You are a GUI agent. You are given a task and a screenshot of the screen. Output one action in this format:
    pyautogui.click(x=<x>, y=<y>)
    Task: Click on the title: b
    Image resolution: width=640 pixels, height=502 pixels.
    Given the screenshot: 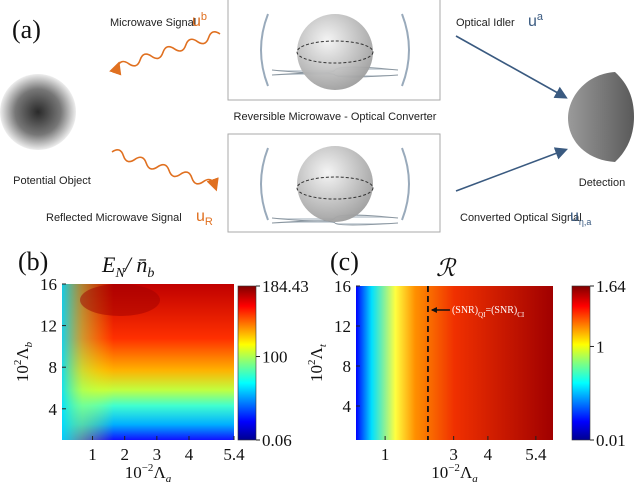 What is the action you would take?
    pyautogui.click(x=150, y=273)
    